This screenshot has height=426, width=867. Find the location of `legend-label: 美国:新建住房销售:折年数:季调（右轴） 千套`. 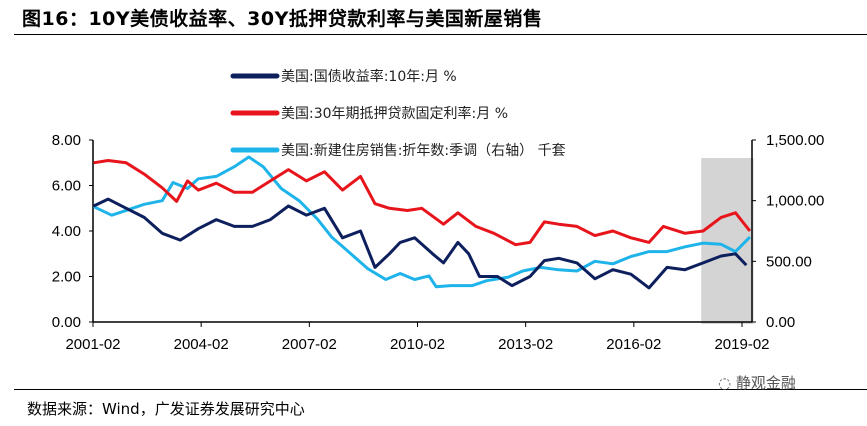

legend-label: 美国:新建住房销售:折年数:季调（右轴） 千套 is located at coordinates (423, 151).